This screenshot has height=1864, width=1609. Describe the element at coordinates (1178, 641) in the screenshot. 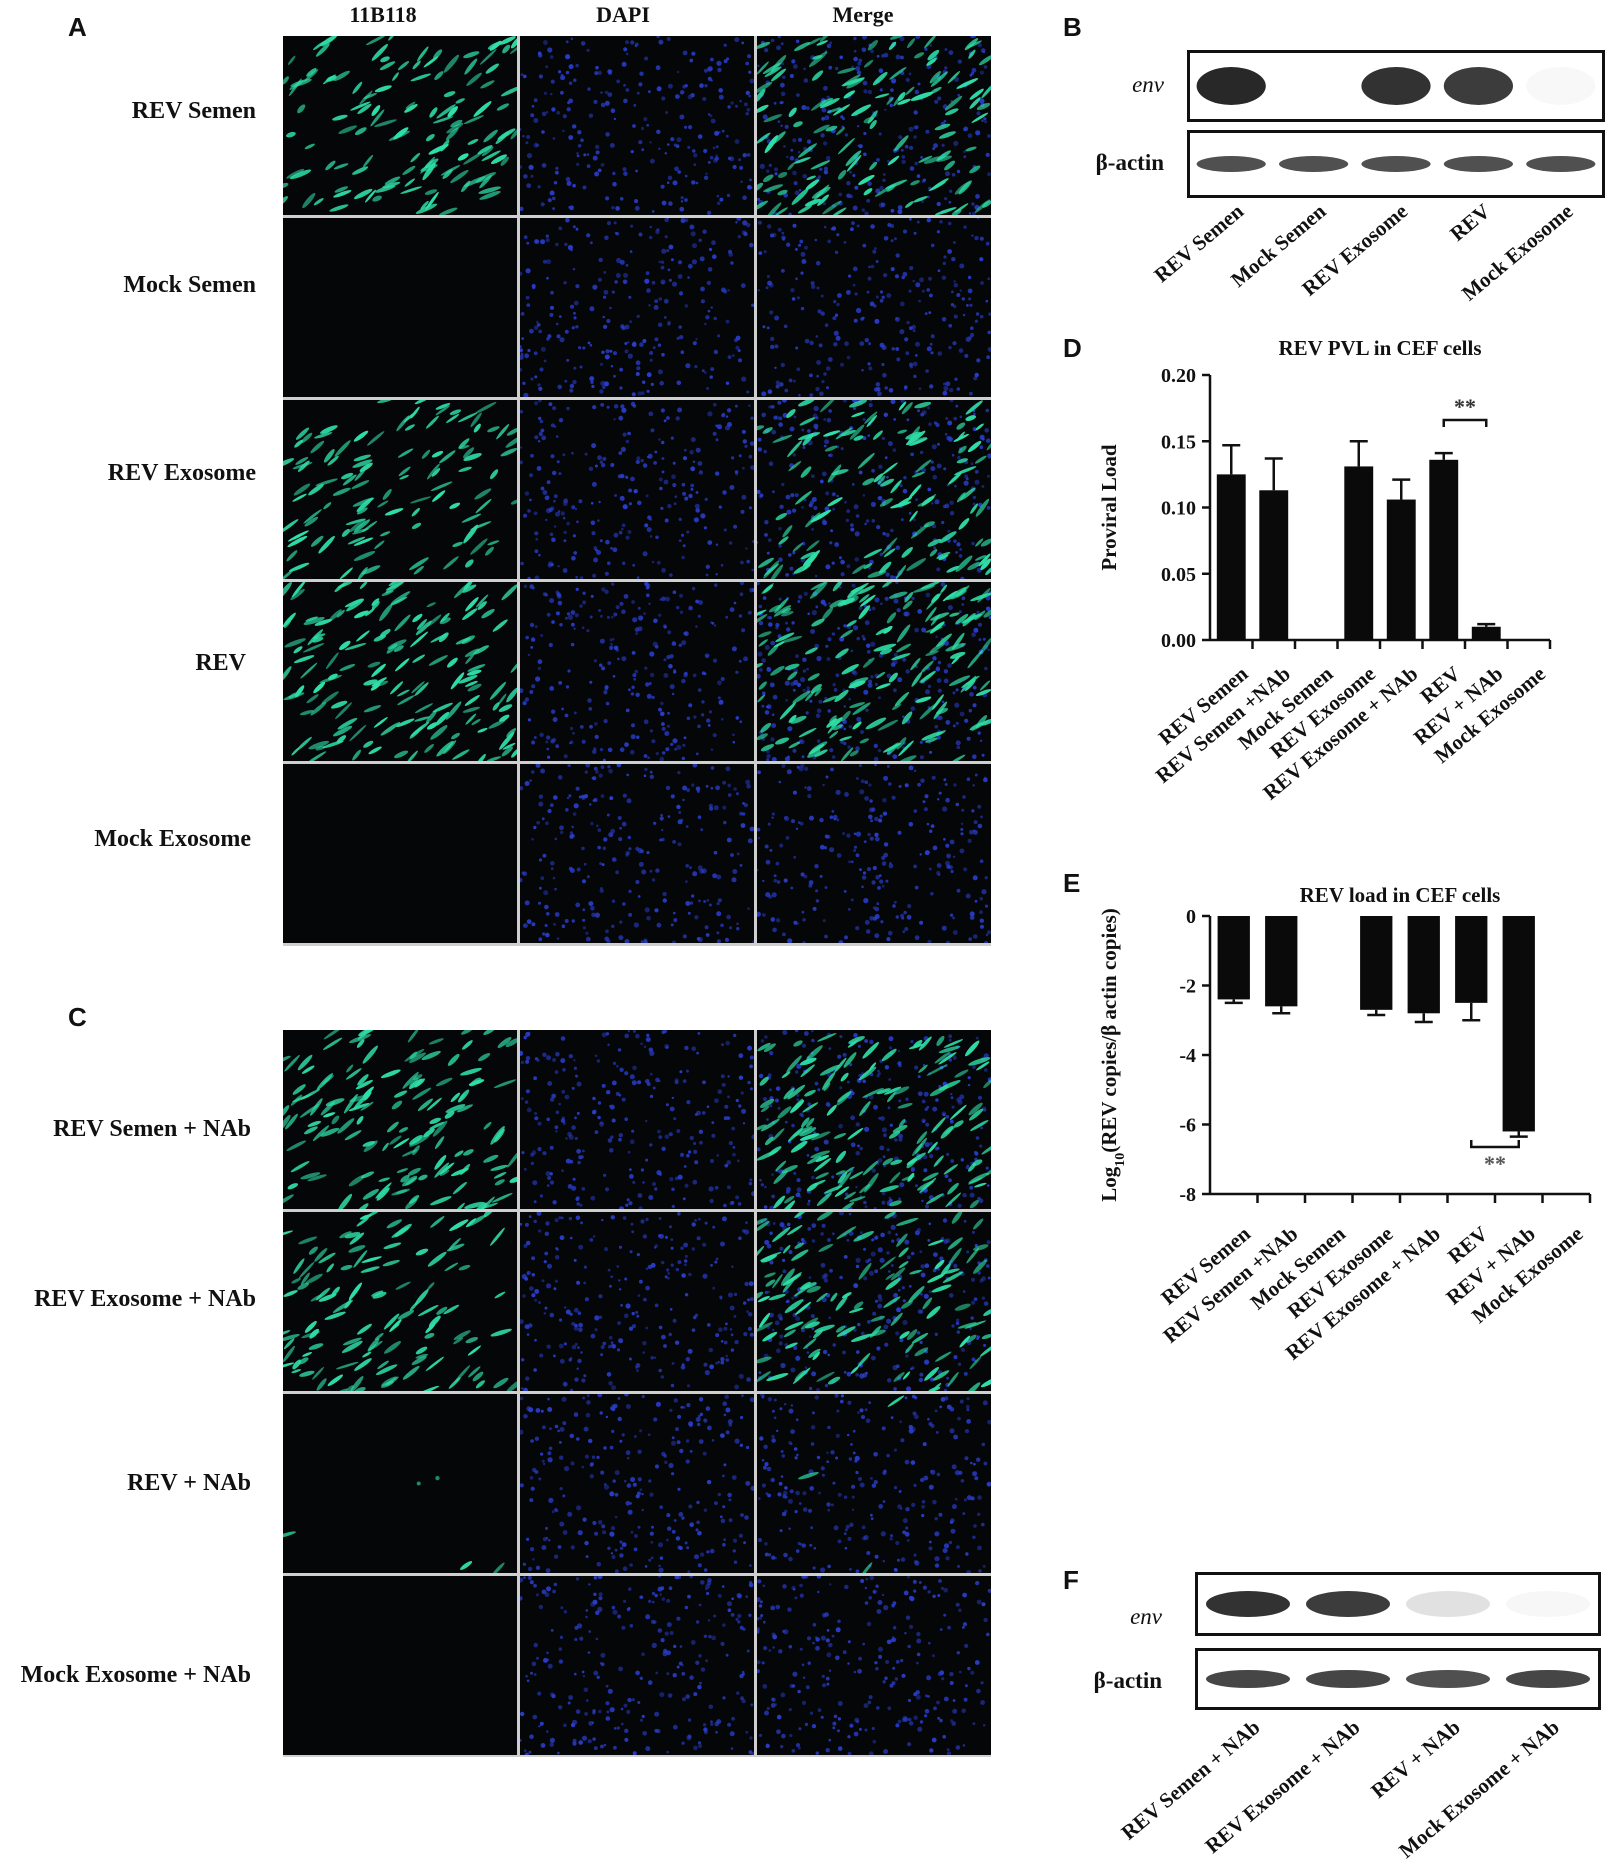

I see `y-tick-label: 0.00` at that location.